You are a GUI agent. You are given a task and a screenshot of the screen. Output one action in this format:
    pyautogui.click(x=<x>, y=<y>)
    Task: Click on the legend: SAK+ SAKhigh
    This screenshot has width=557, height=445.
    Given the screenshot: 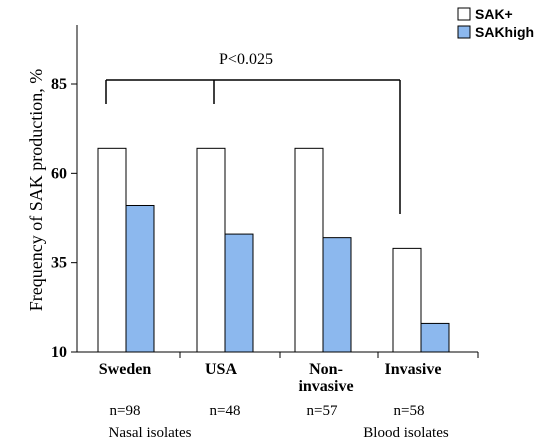 What is the action you would take?
    pyautogui.click(x=495, y=23)
    